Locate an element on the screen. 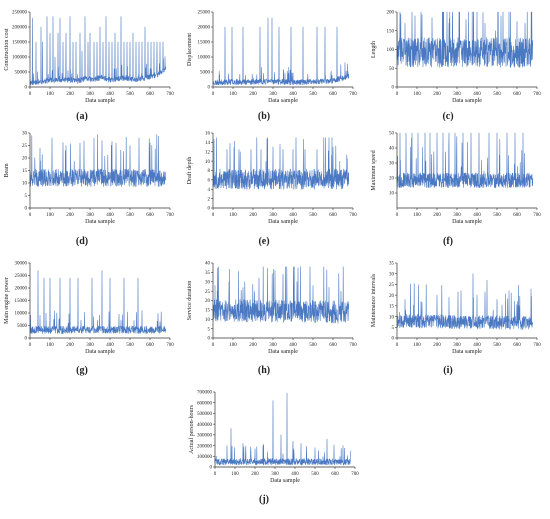 The image size is (550, 519). panel-label: (a) is located at coordinates (82, 116).